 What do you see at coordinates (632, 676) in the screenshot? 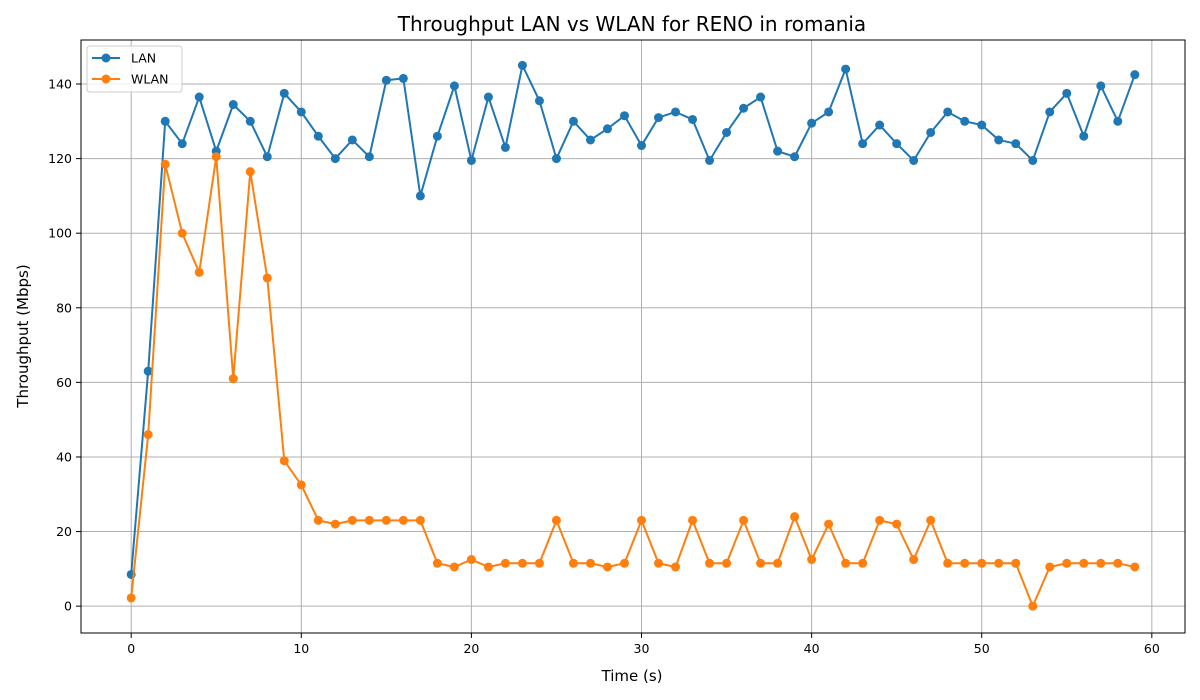
I see `x-axis-label: Time (s)` at bounding box center [632, 676].